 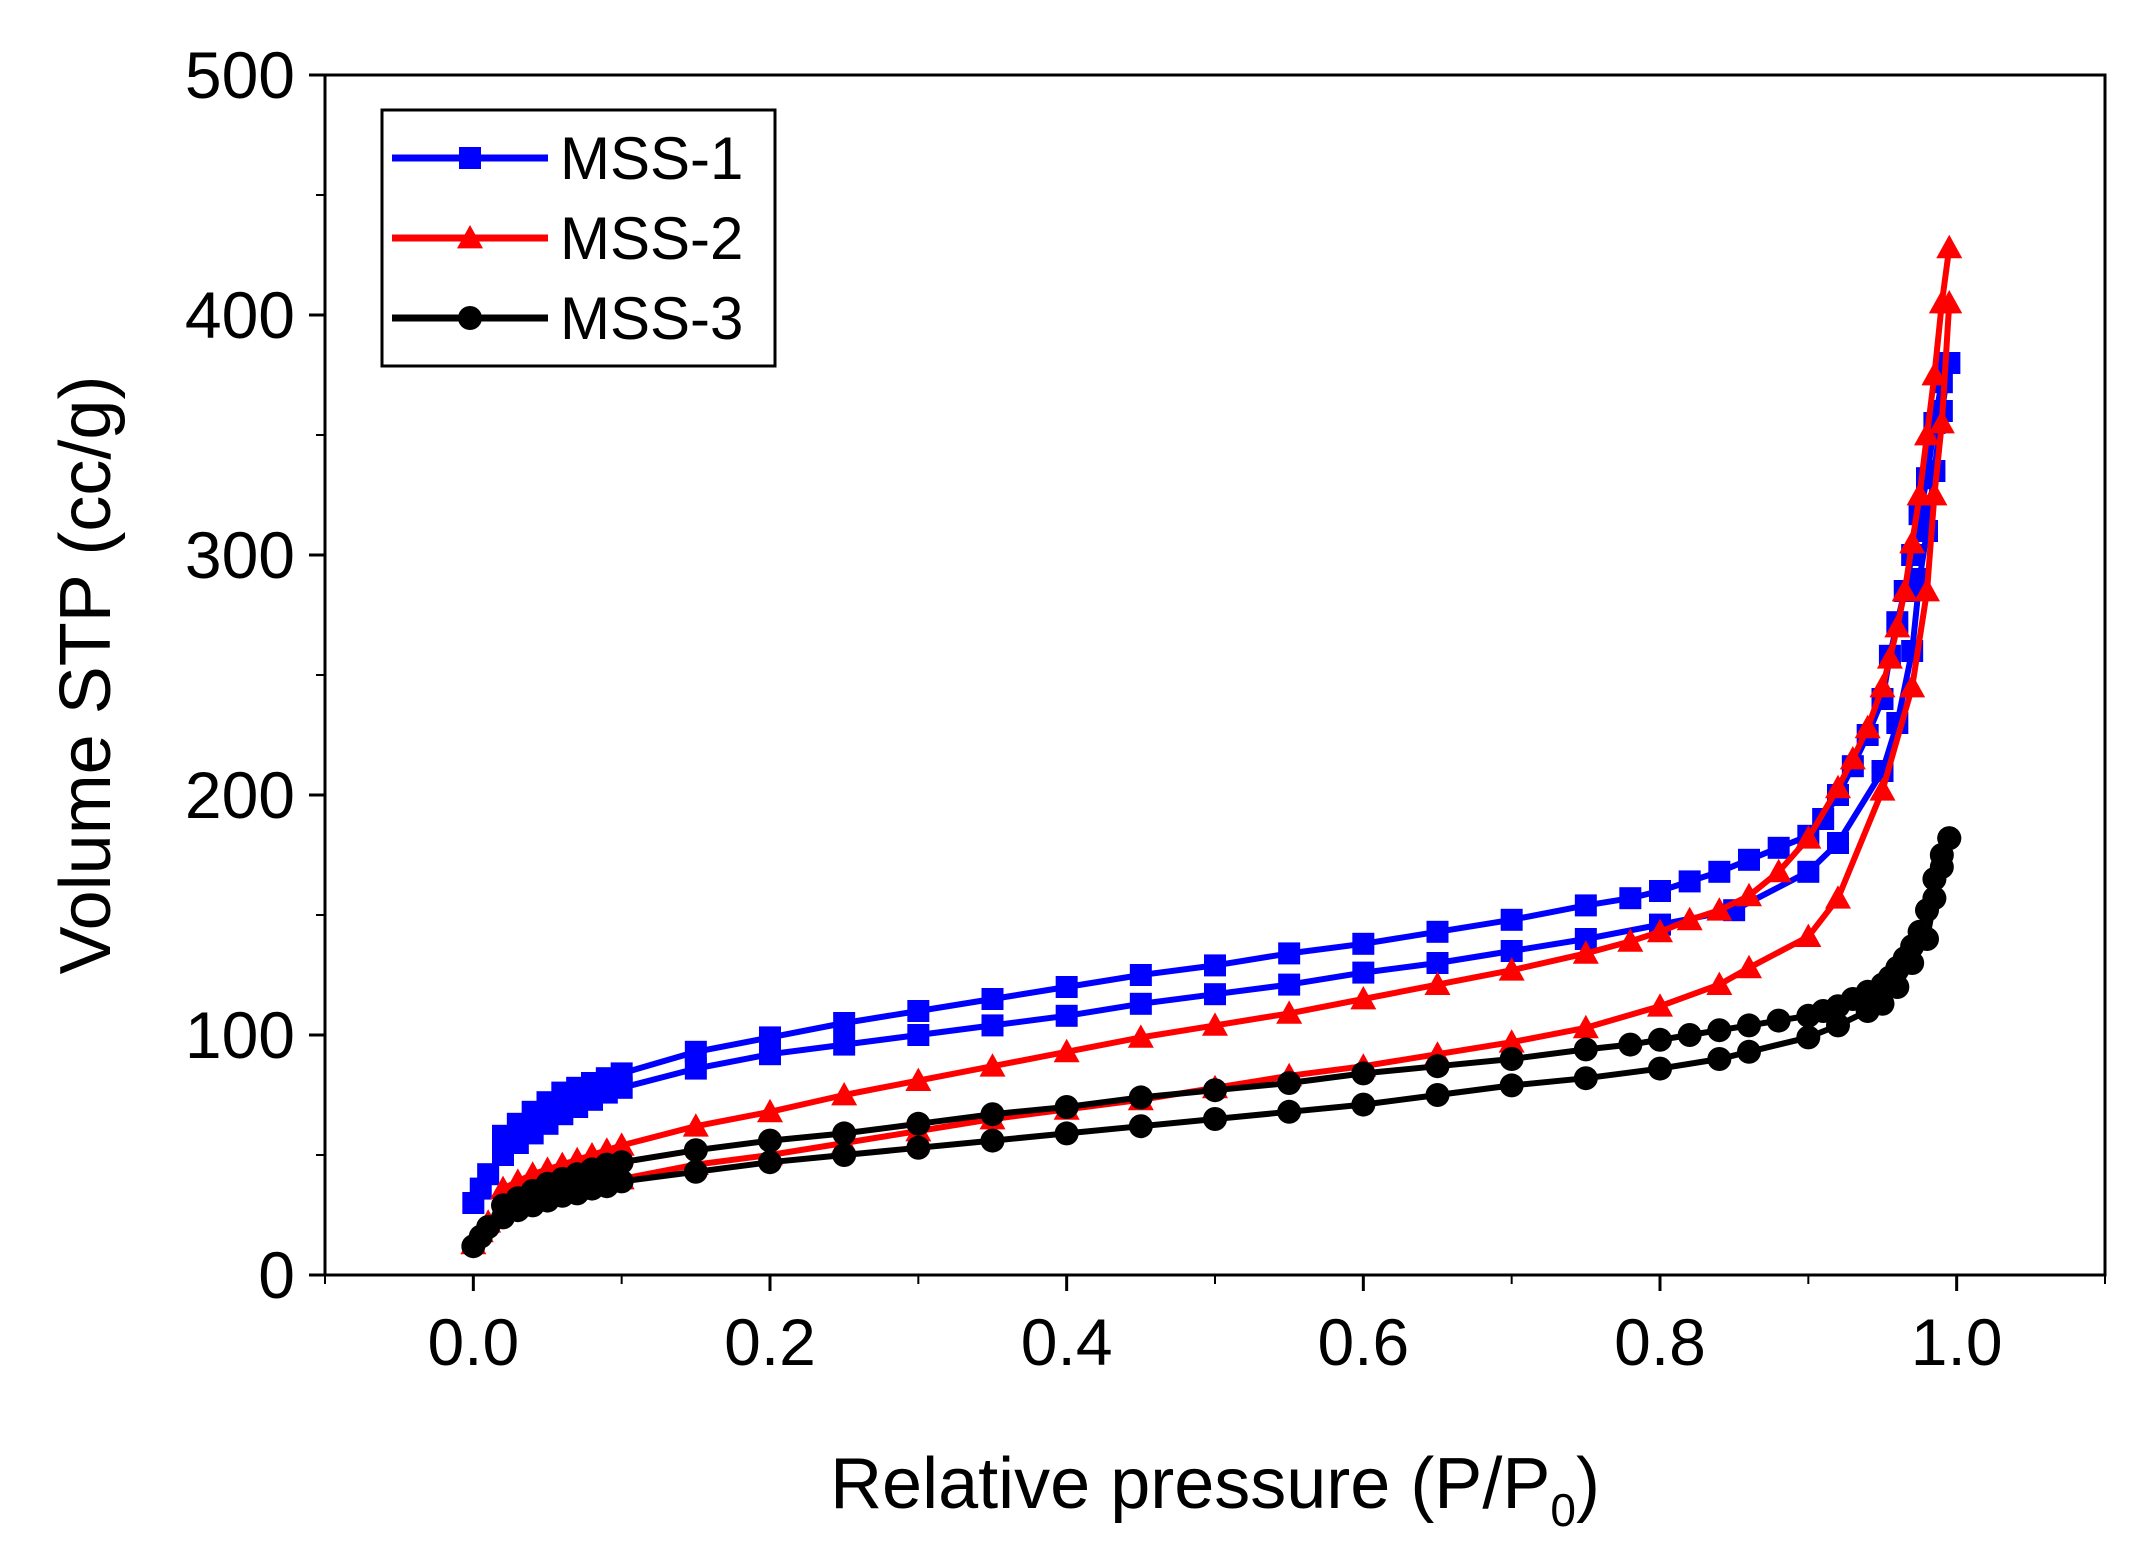 I want to click on x-axis-title-main: Relative pressure (P/P, so click(x=1190, y=1484).